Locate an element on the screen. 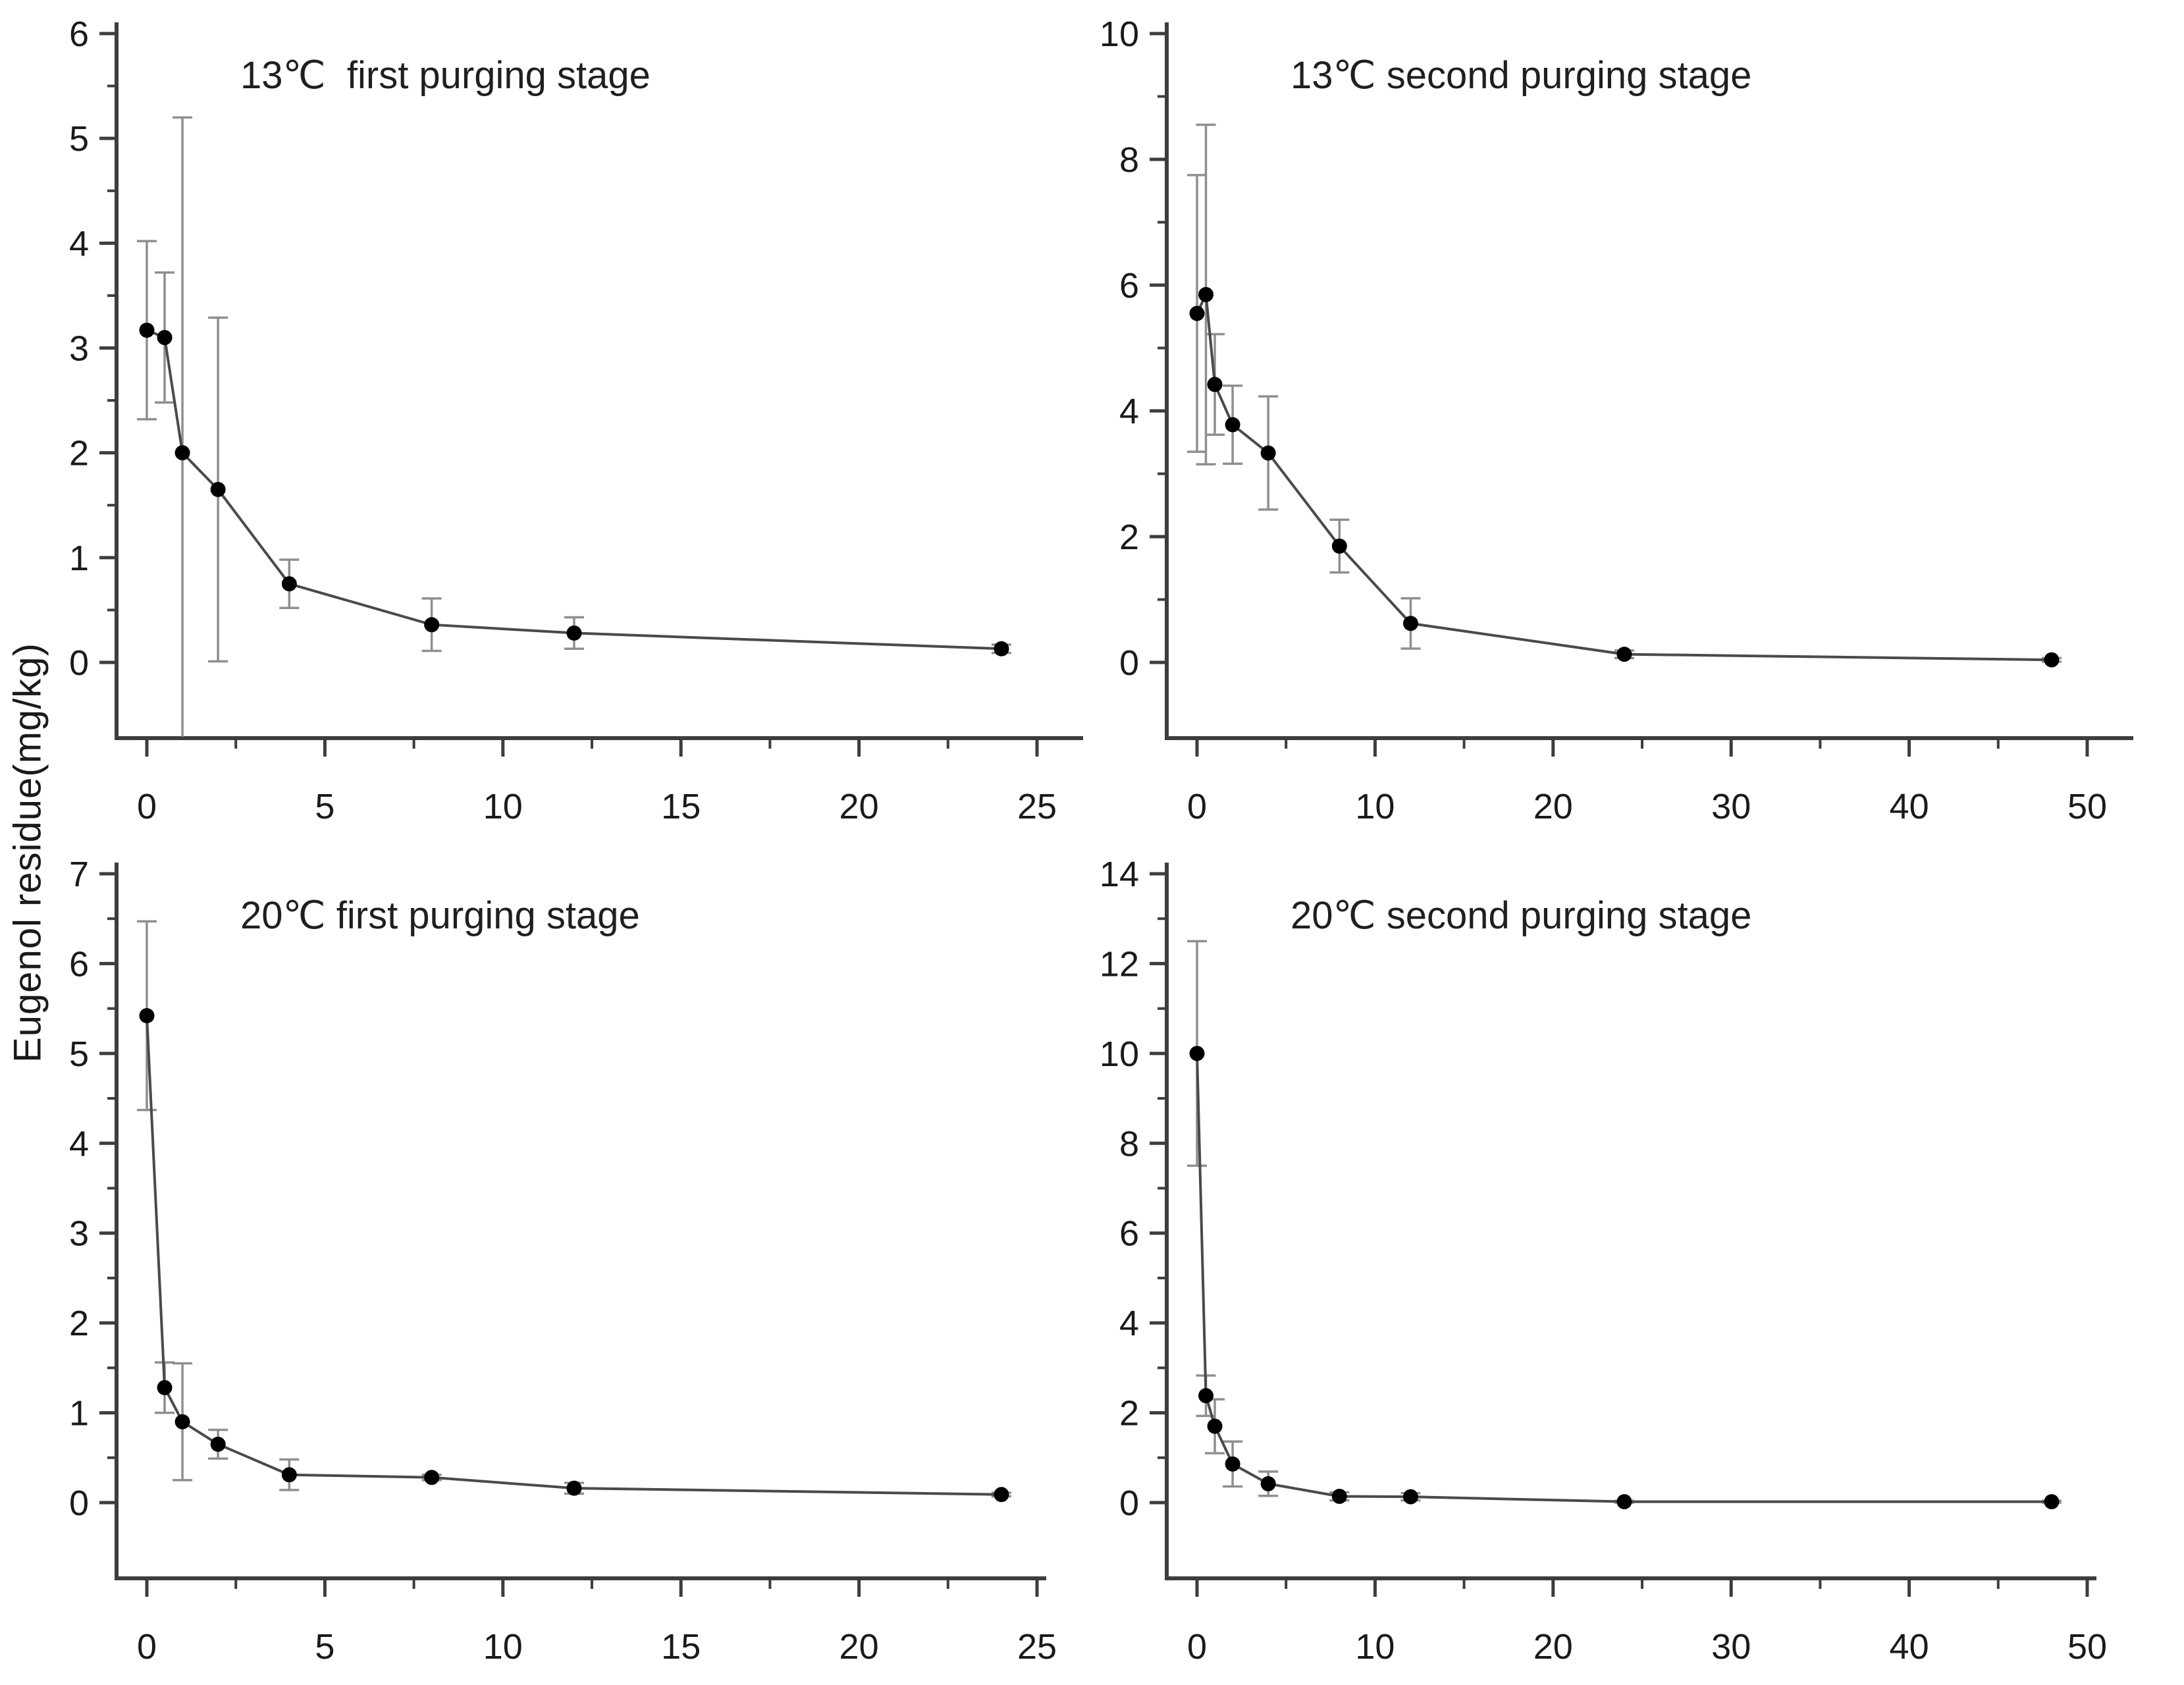 The image size is (2184, 1685). y-tick-label: 14 is located at coordinates (1119, 874).